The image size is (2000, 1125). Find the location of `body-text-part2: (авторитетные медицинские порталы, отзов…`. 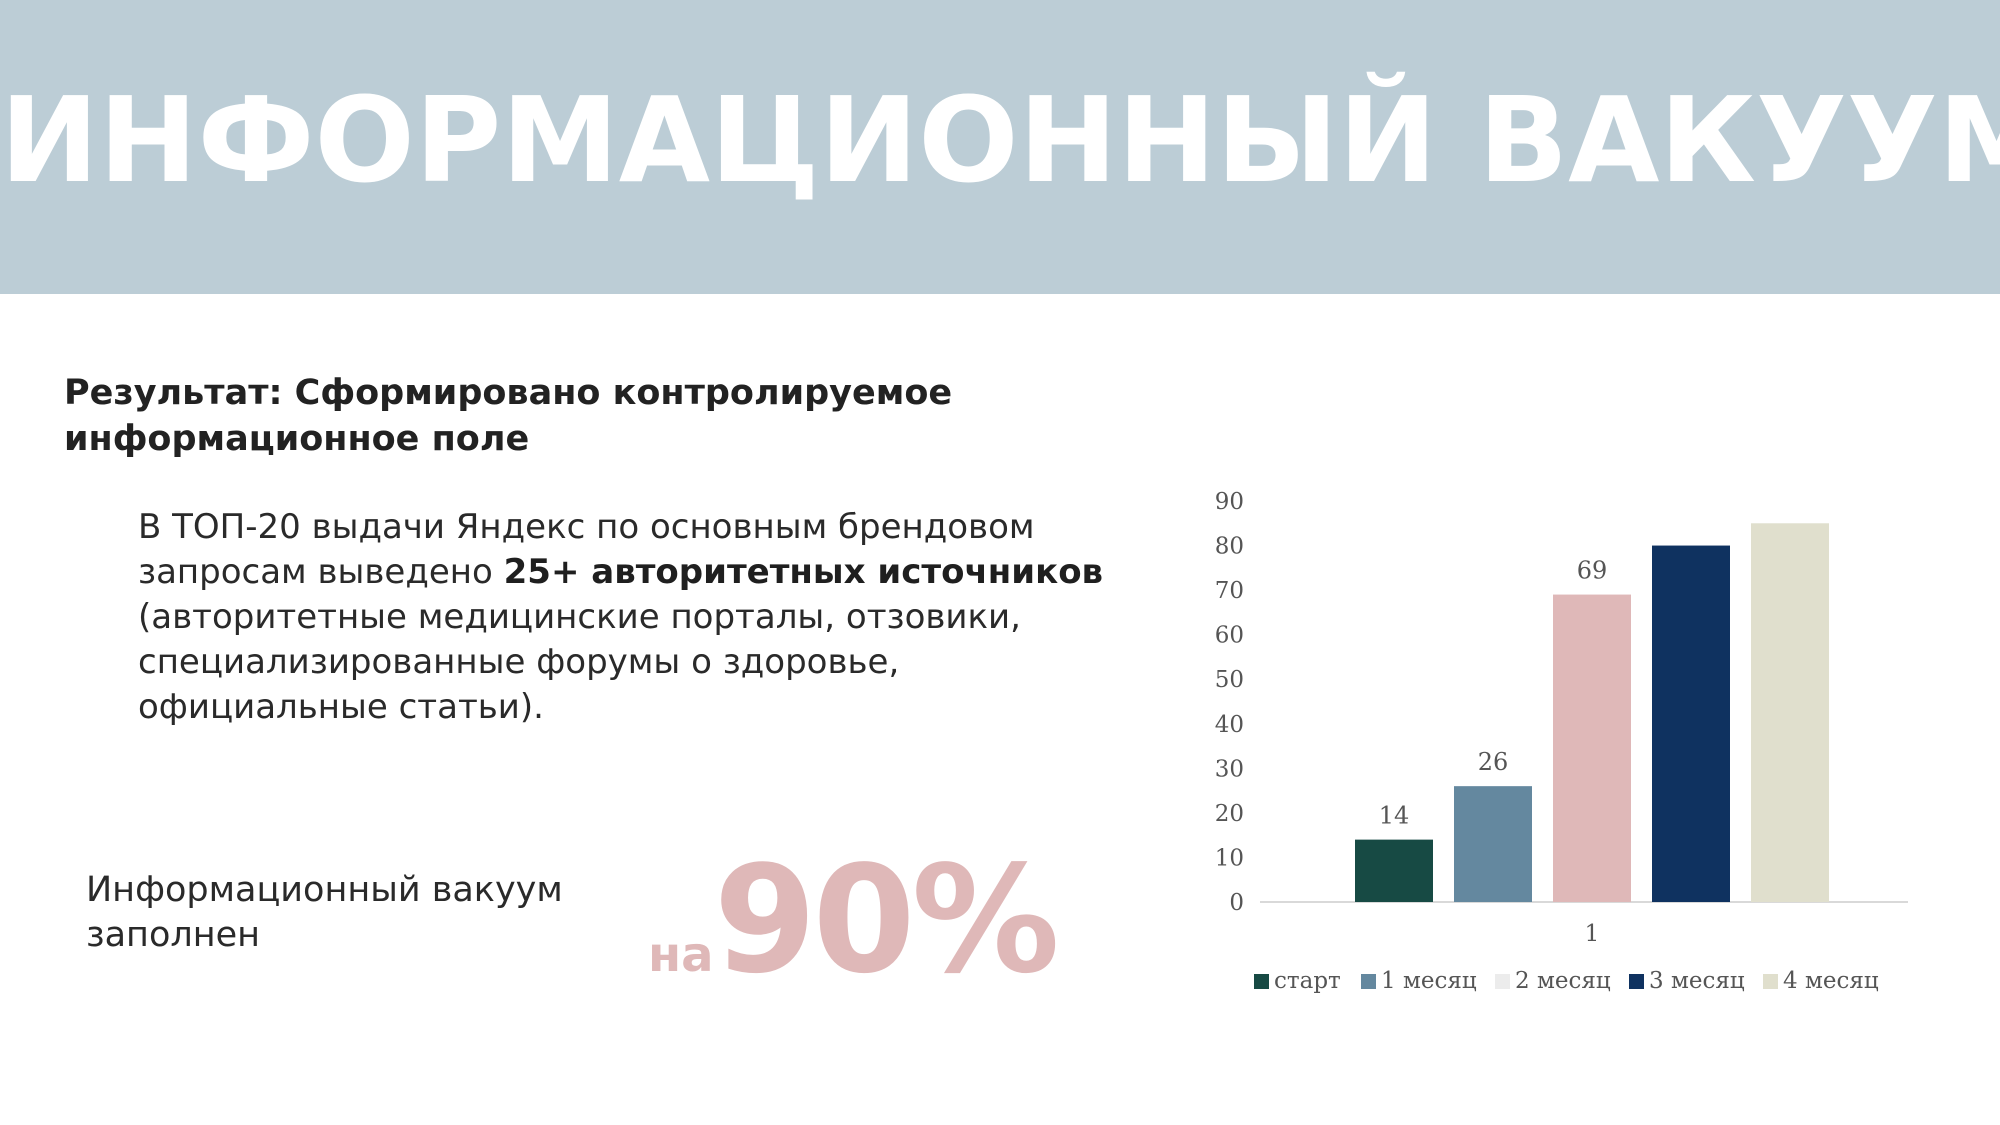

body-text-part2: (авторитетные медицинские порталы, отзов… is located at coordinates (579, 662).